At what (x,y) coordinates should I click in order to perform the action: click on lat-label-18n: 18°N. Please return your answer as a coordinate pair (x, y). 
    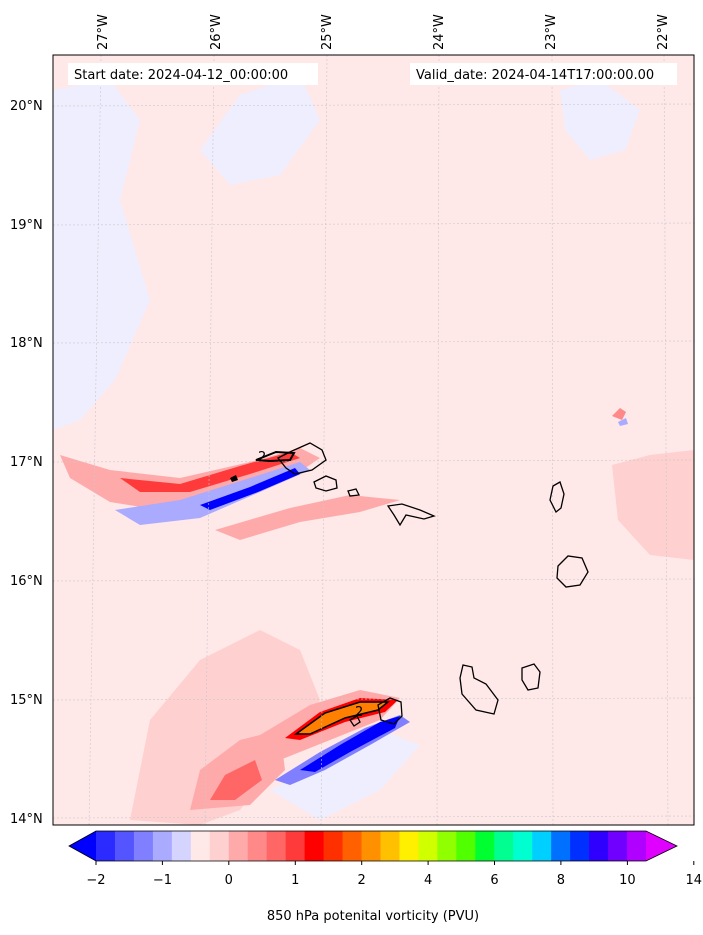
    Looking at the image, I should click on (26, 343).